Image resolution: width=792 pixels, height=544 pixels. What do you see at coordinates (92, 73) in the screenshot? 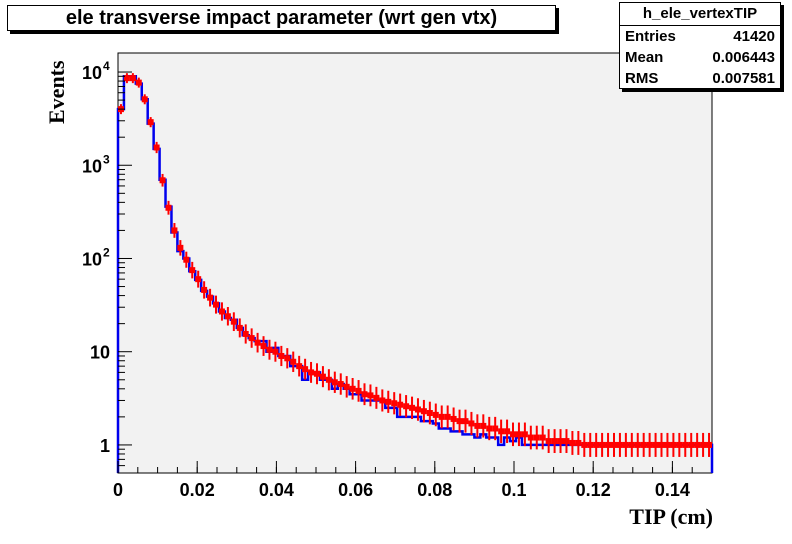
I see `y-tick-label: 10` at bounding box center [92, 73].